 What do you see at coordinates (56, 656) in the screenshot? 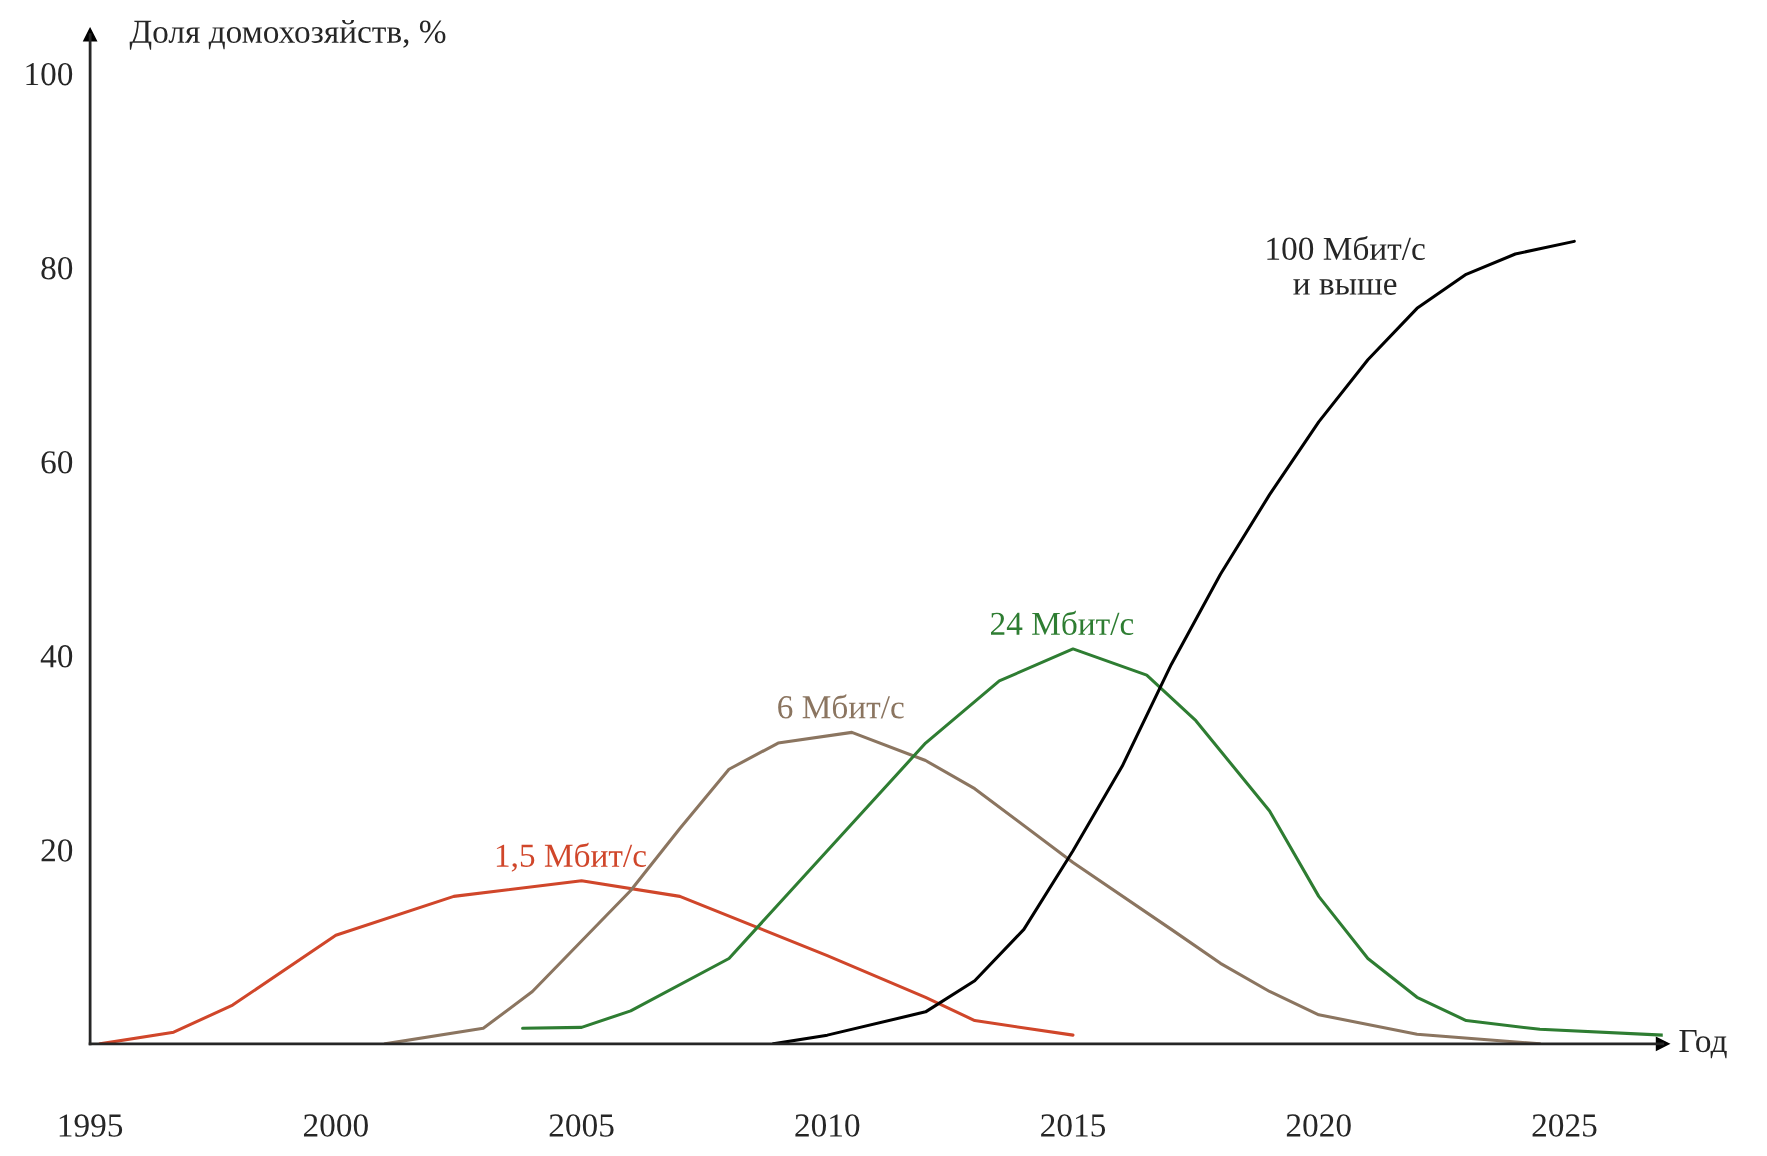
I see `y-tick-label: 40` at bounding box center [56, 656].